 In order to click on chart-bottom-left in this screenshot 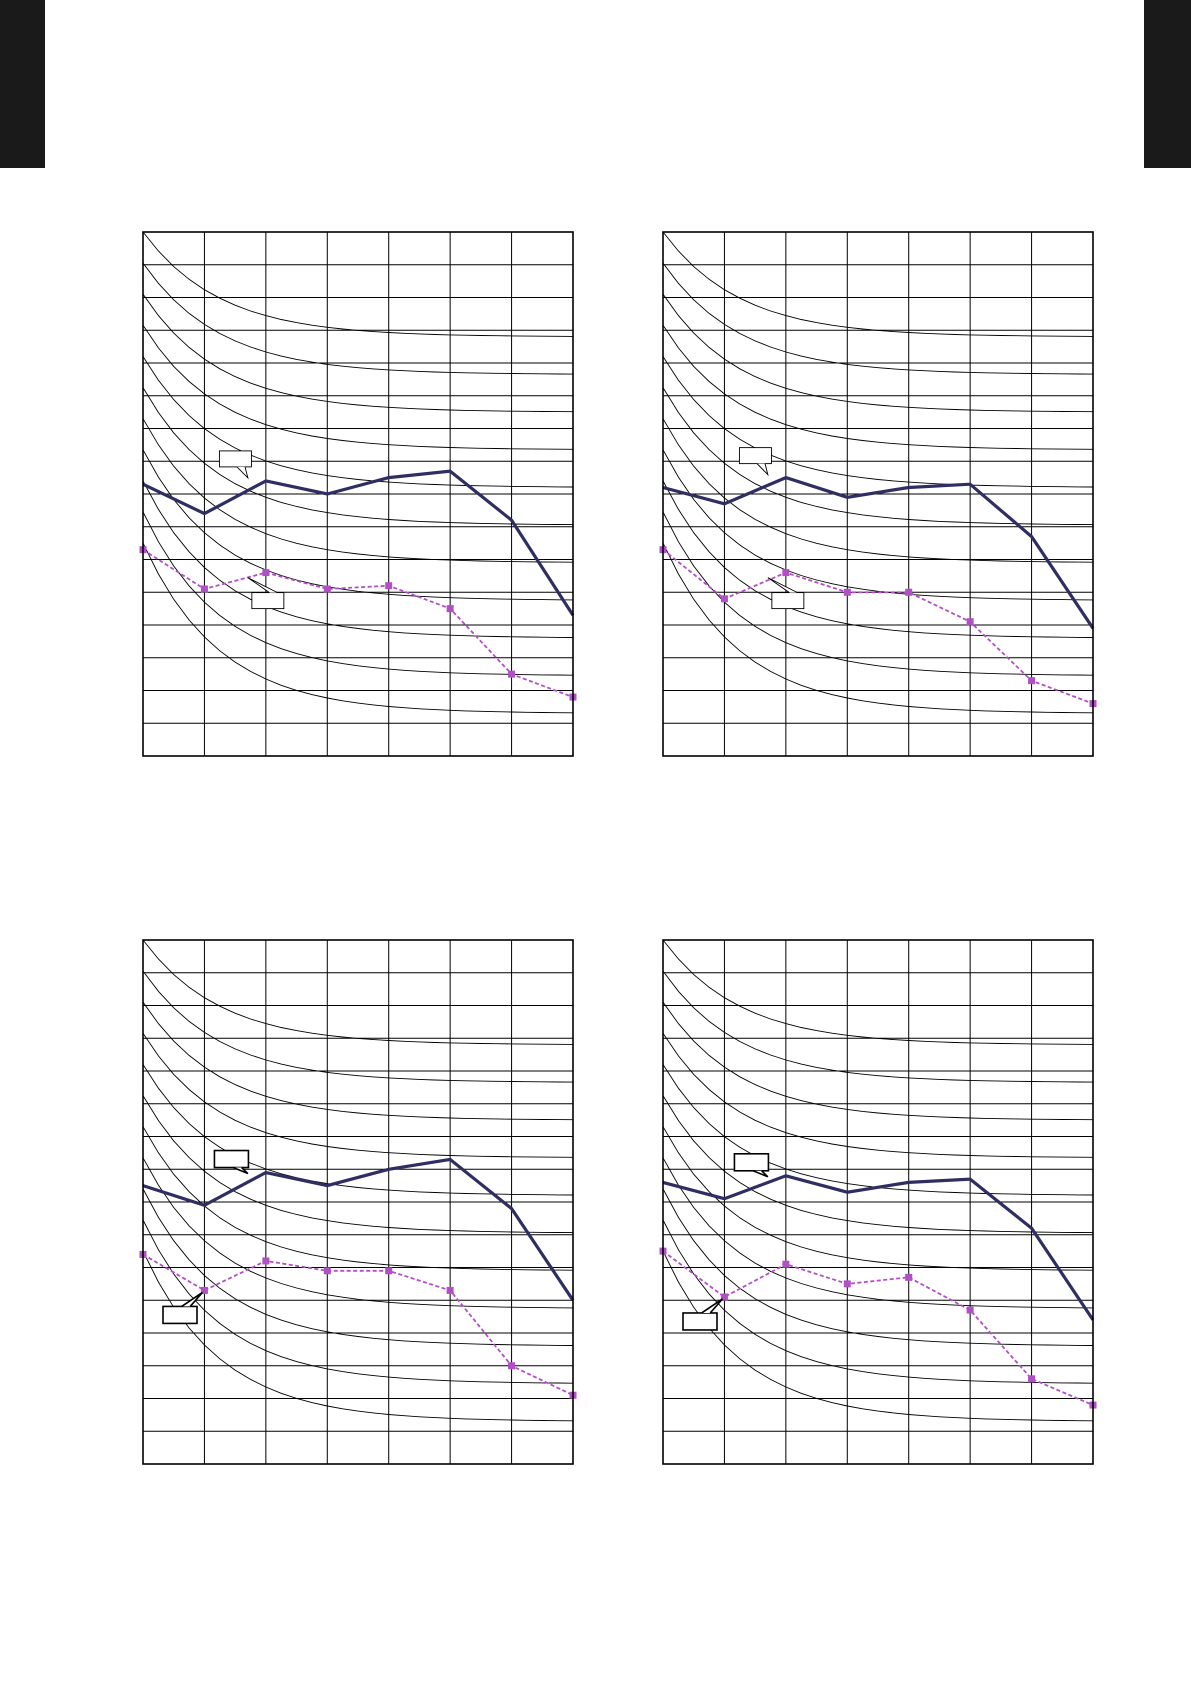, I will do `click(358, 1202)`.